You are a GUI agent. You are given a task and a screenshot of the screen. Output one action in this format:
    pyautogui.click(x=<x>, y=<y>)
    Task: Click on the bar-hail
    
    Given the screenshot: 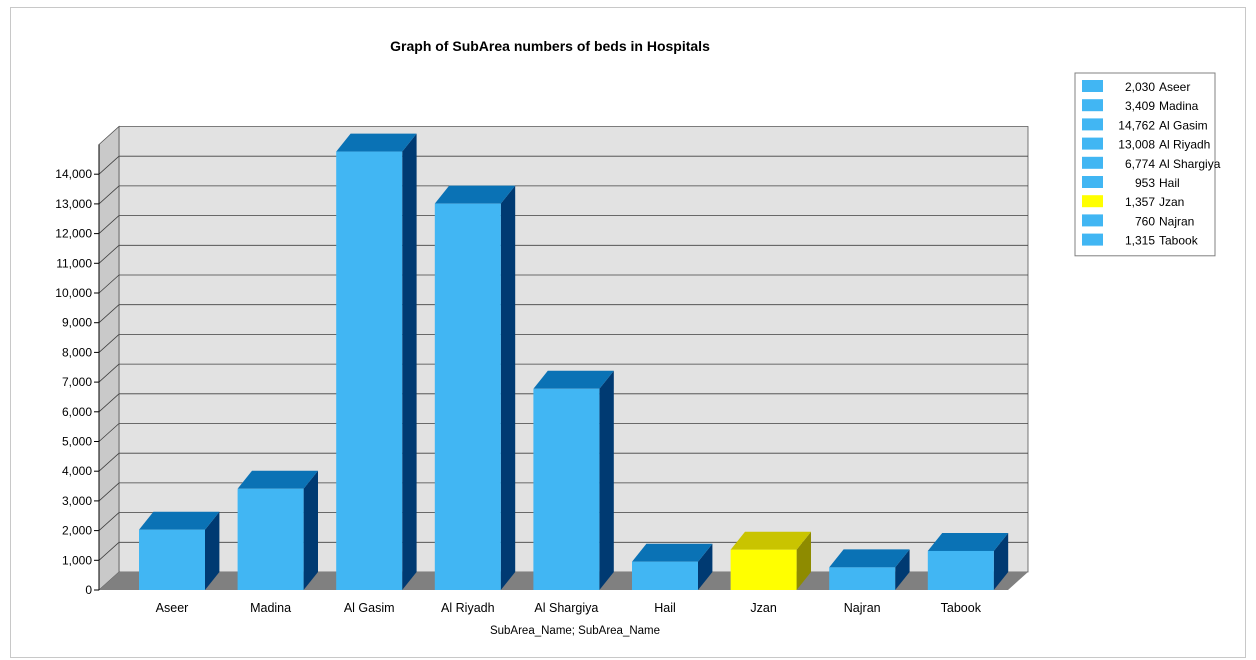 What is the action you would take?
    pyautogui.click(x=672, y=566)
    